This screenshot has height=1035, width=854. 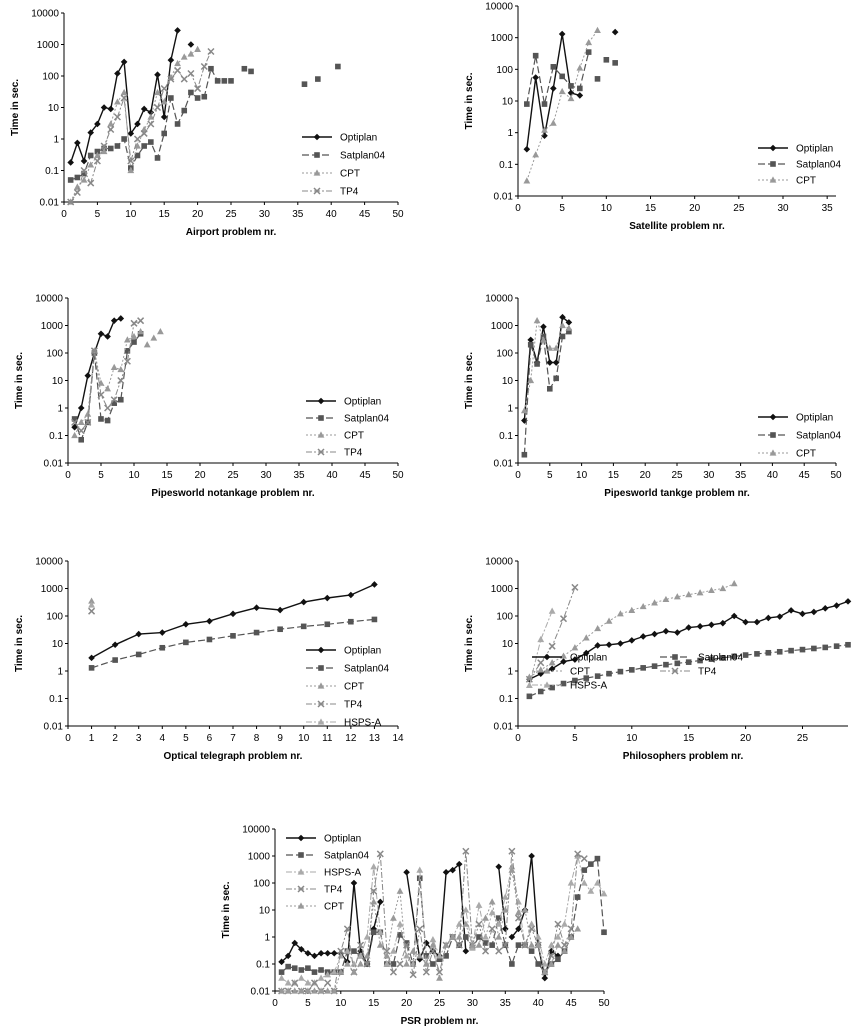 What do you see at coordinates (362, 651) in the screenshot?
I see `legend-label: Optiplan` at bounding box center [362, 651].